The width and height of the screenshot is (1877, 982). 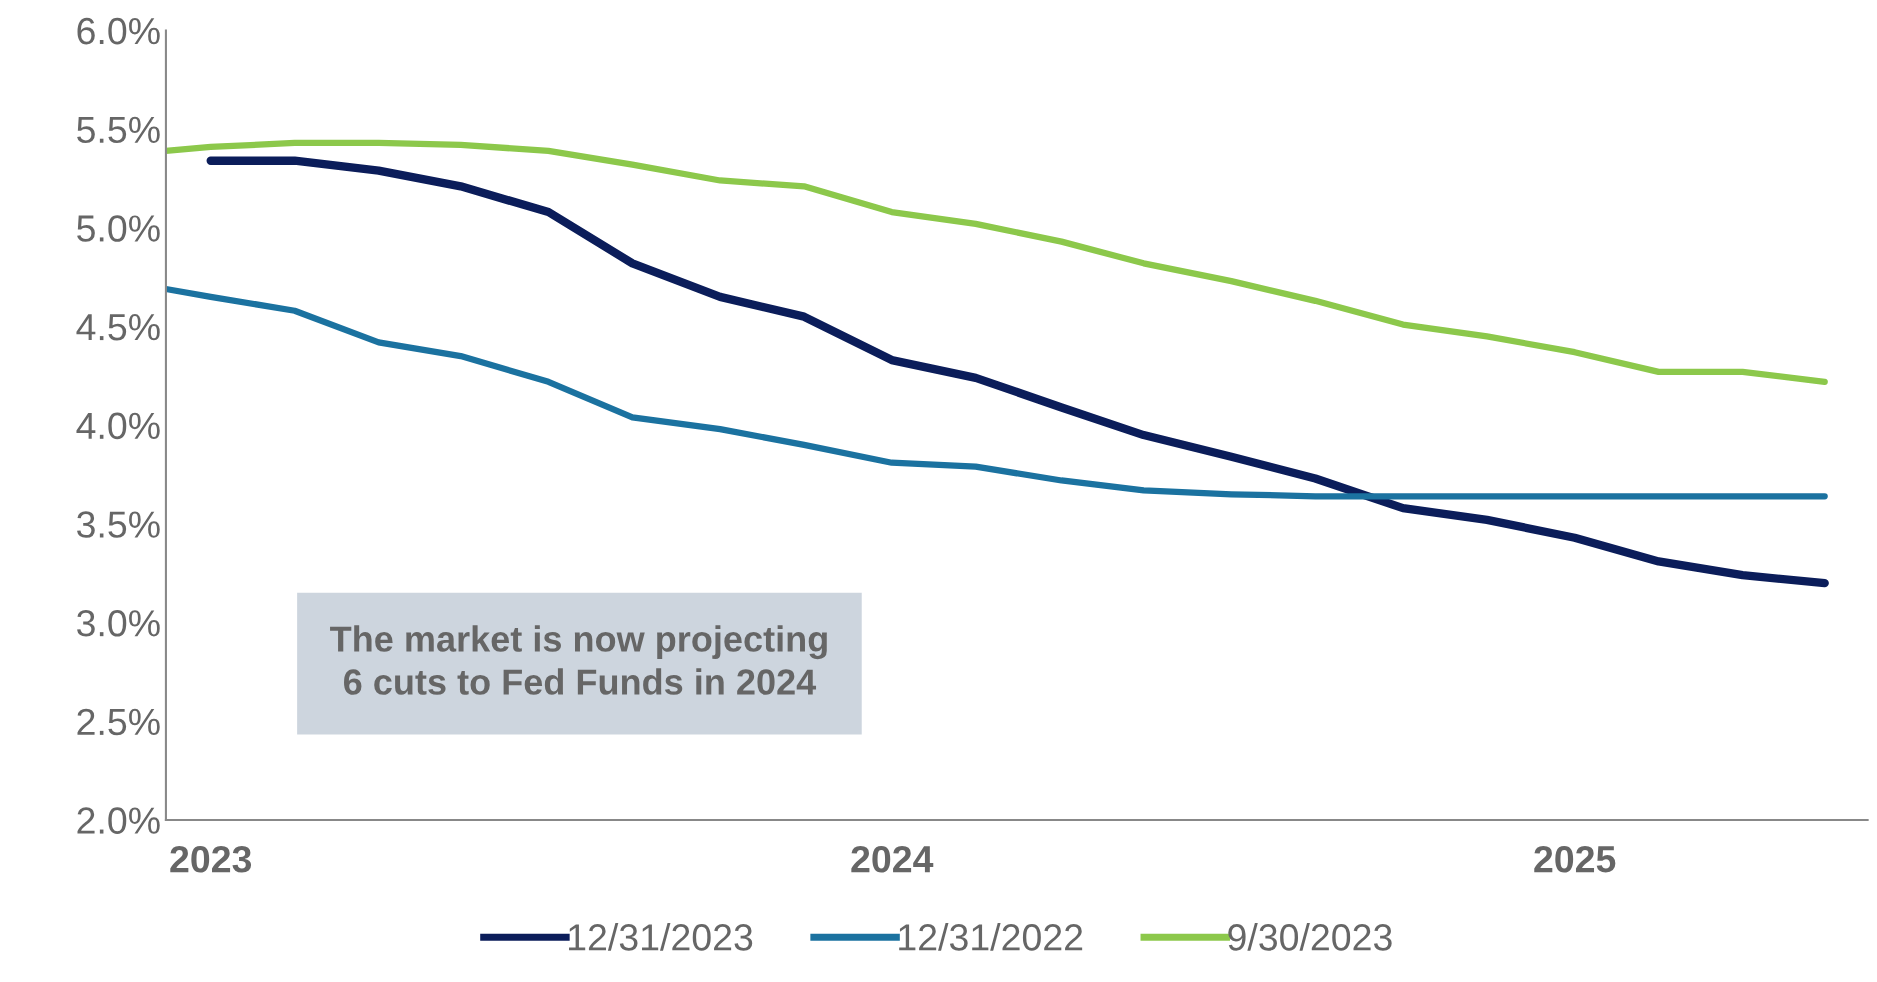 I want to click on y-tick-label: 2.5%, so click(x=118, y=722).